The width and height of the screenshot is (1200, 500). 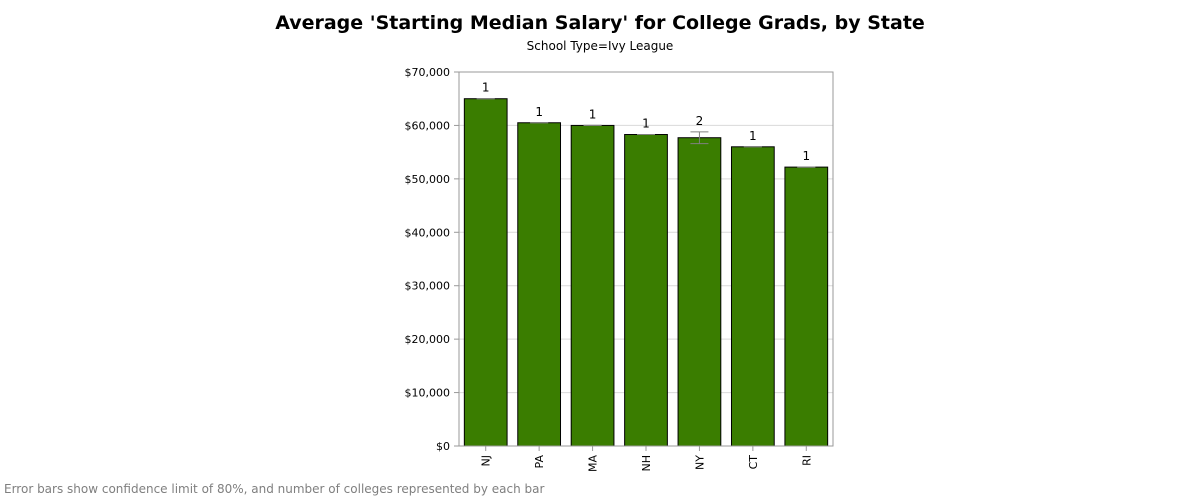 What do you see at coordinates (700, 121) in the screenshot?
I see `count-label: 2` at bounding box center [700, 121].